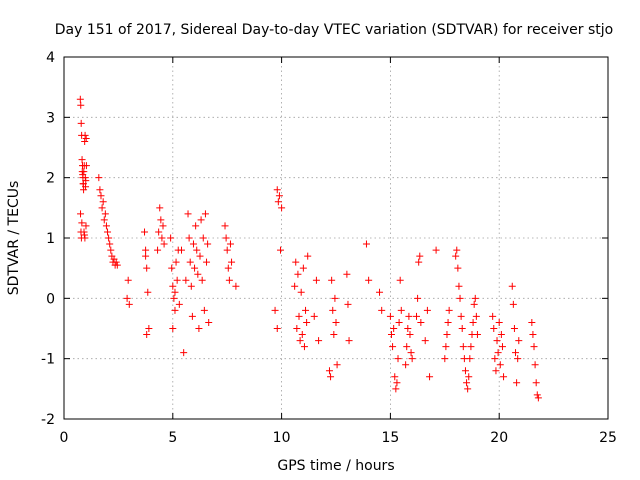 Image resolution: width=640 pixels, height=480 pixels. What do you see at coordinates (282, 438) in the screenshot?
I see `x-tick-label: 10` at bounding box center [282, 438].